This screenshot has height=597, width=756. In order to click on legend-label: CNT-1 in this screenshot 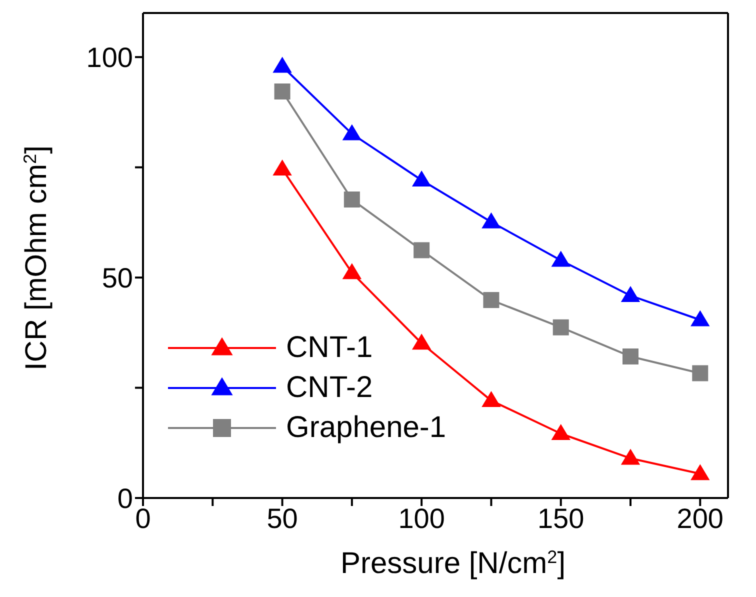, I will do `click(329, 348)`.